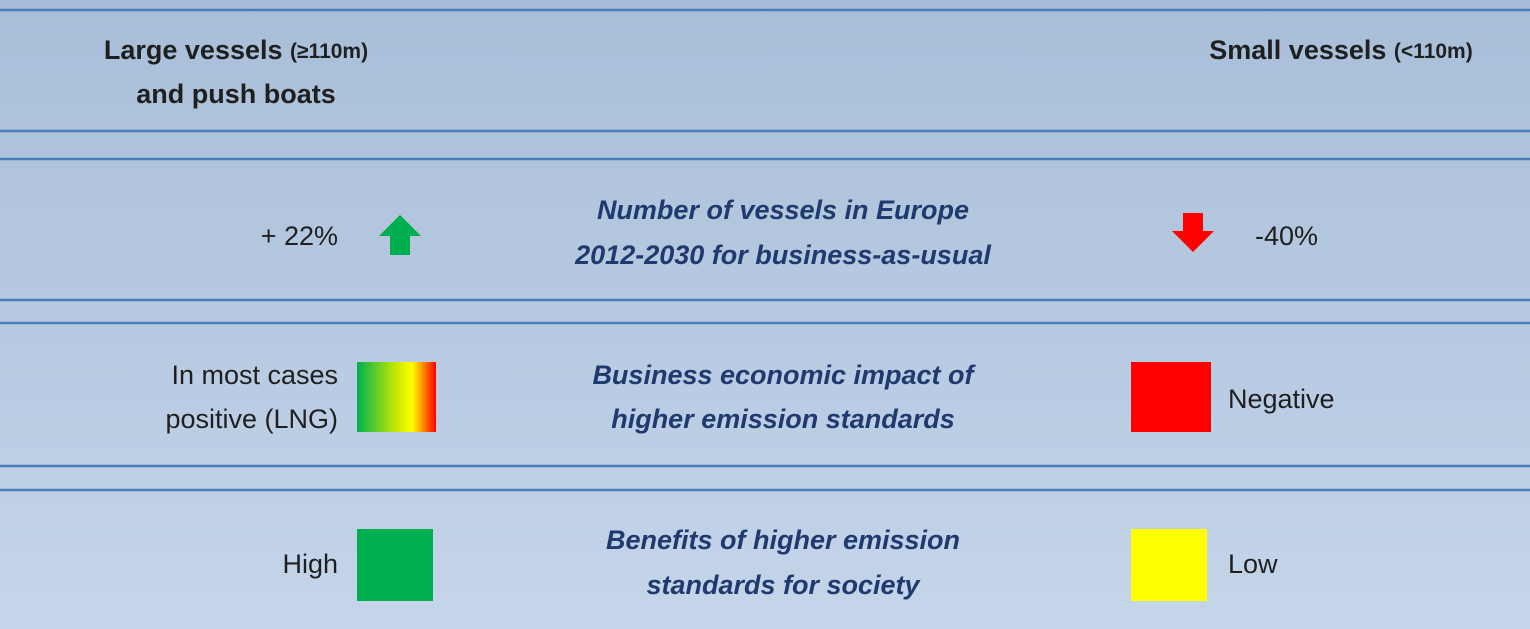  What do you see at coordinates (1281, 399) in the screenshot?
I see `right-value: Negative` at bounding box center [1281, 399].